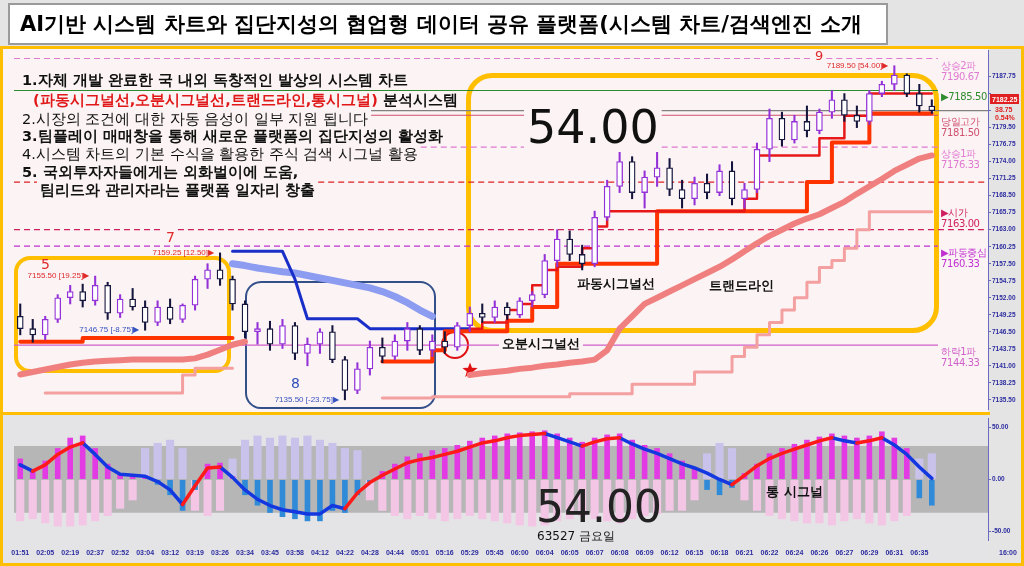 The image size is (1024, 566). Describe the element at coordinates (195, 119) in the screenshot. I see `annotation: 2.시장의 조건에 대한 자동 음성이 일부 지원 됩니다` at that location.